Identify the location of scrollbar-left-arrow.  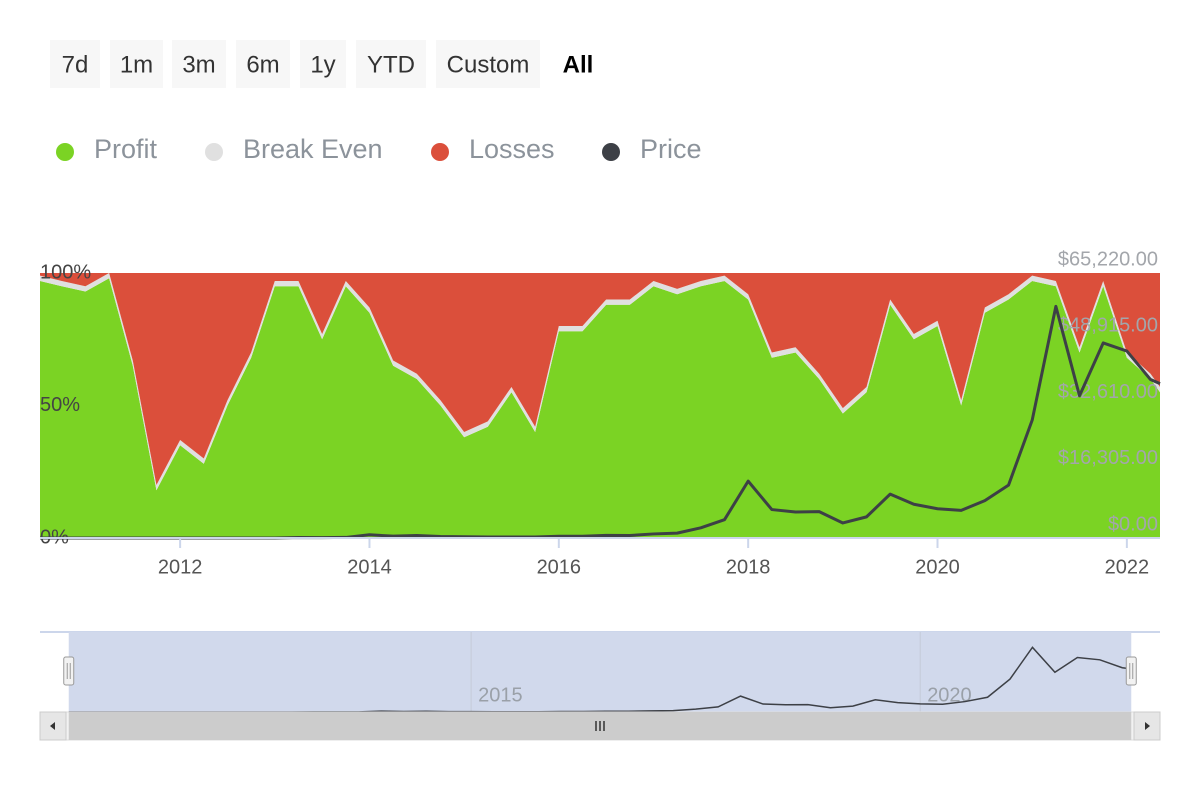
(52, 726).